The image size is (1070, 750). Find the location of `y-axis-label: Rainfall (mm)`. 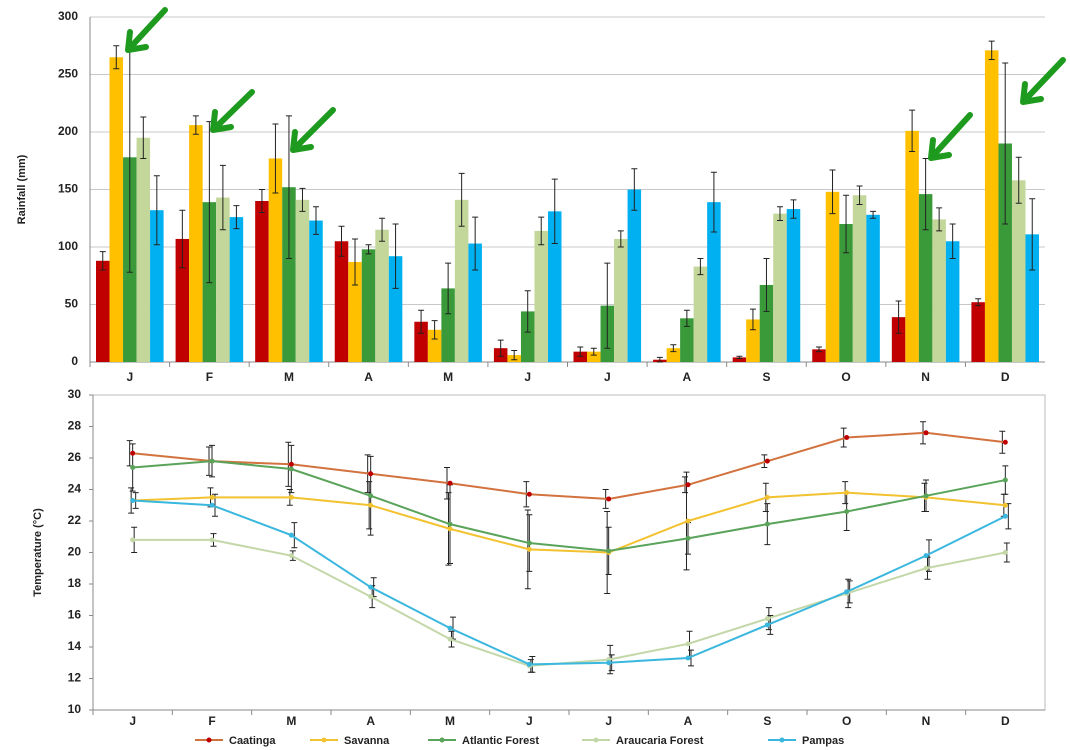

y-axis-label: Rainfall (mm) is located at coordinates (22, 189).